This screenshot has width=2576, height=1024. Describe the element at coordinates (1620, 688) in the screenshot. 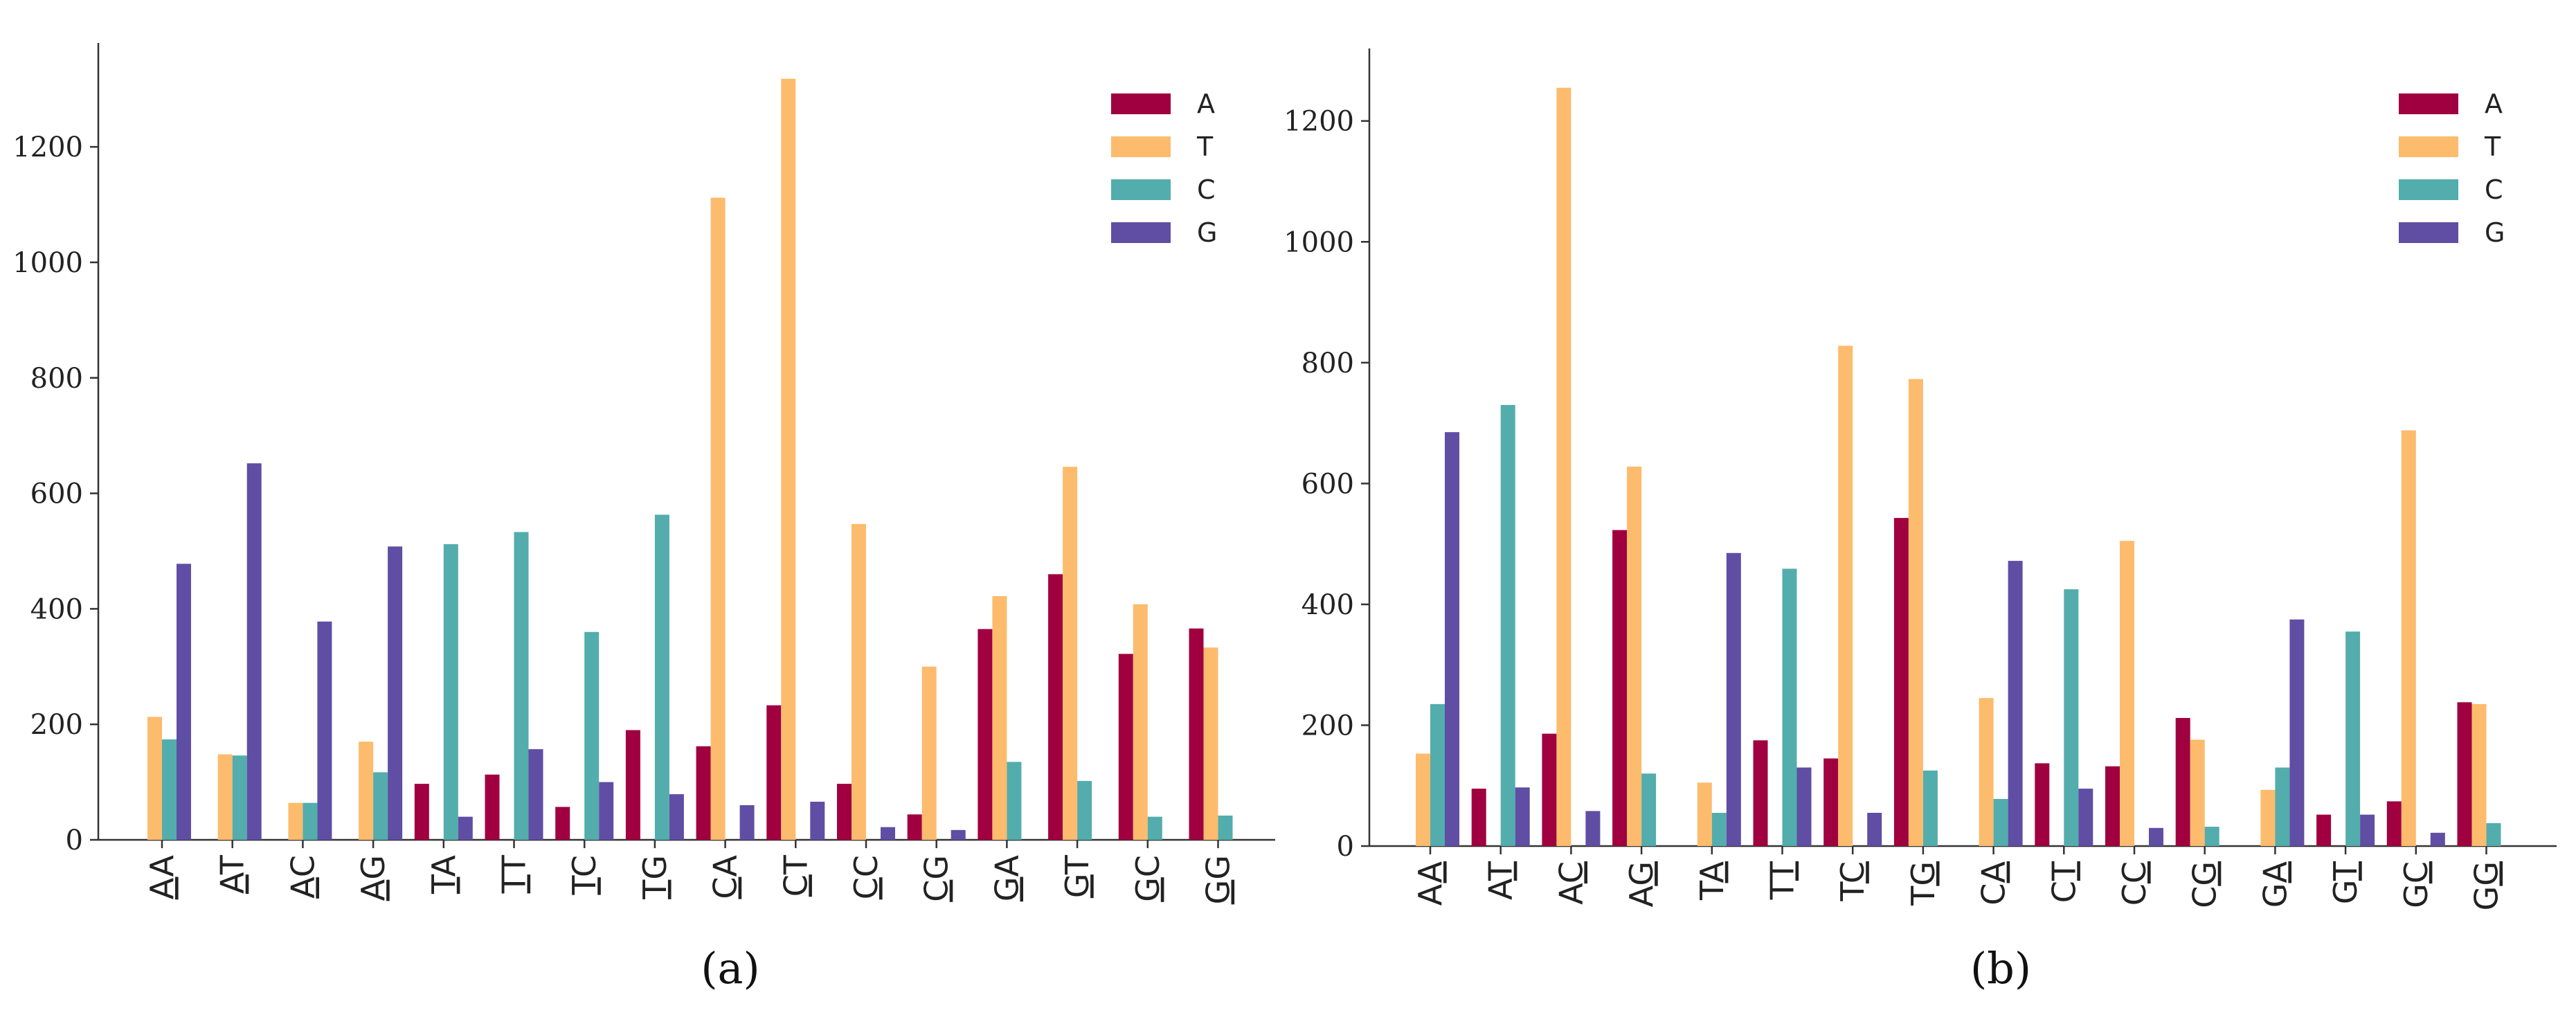

I see `bar-ag-a` at that location.